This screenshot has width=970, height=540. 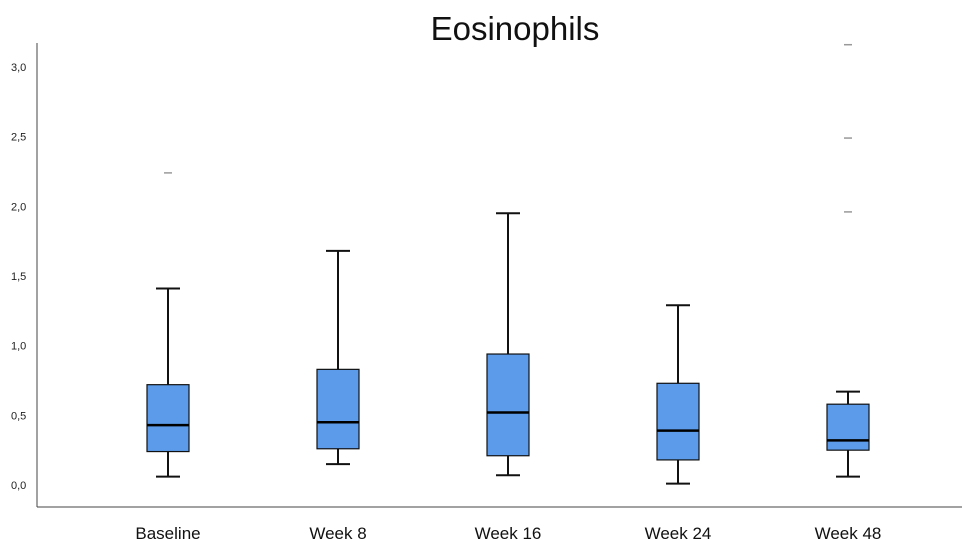 What do you see at coordinates (18, 138) in the screenshot?
I see `y-tick-label: 2,5` at bounding box center [18, 138].